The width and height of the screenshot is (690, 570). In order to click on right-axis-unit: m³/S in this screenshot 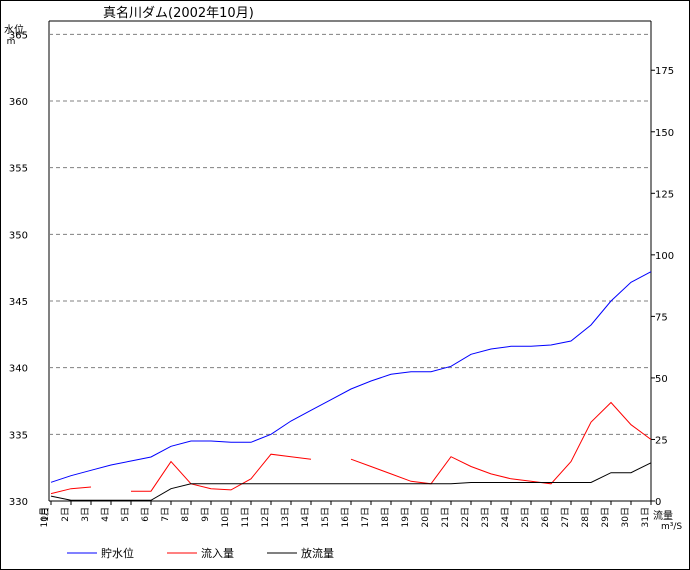, I will do `click(671, 527)`.